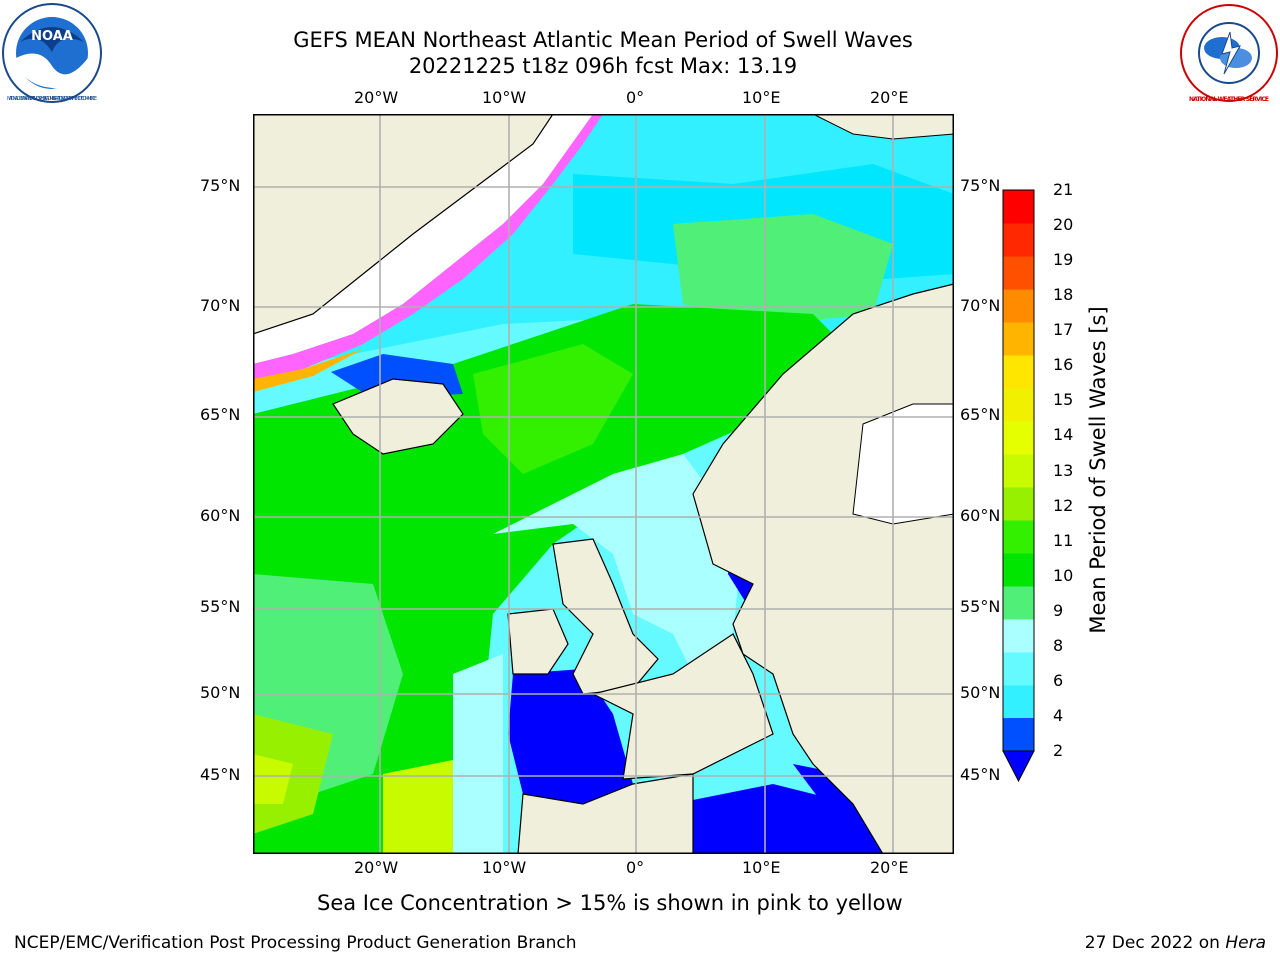  What do you see at coordinates (980, 305) in the screenshot?
I see `right-lat-tick: 70°N` at bounding box center [980, 305].